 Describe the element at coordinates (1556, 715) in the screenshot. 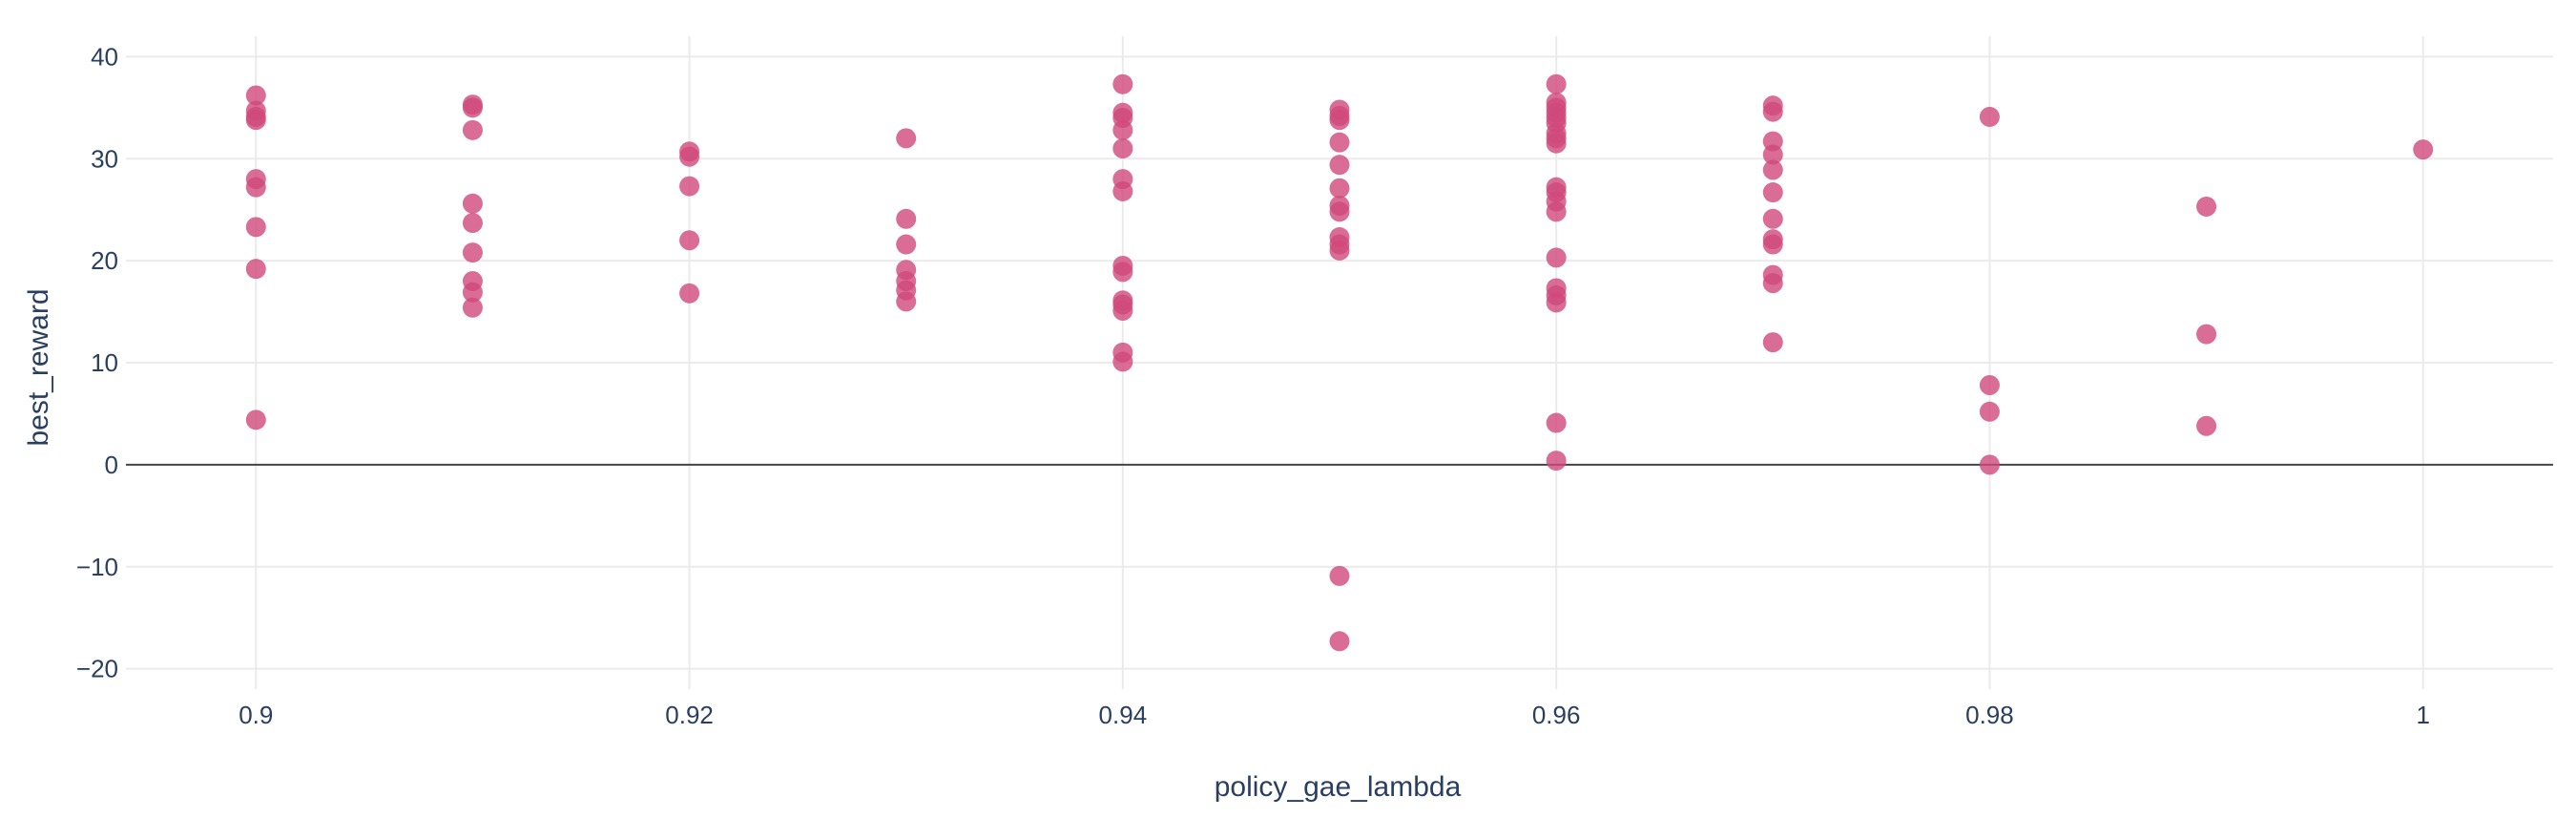

I see `x-tick-label: 0.96` at that location.